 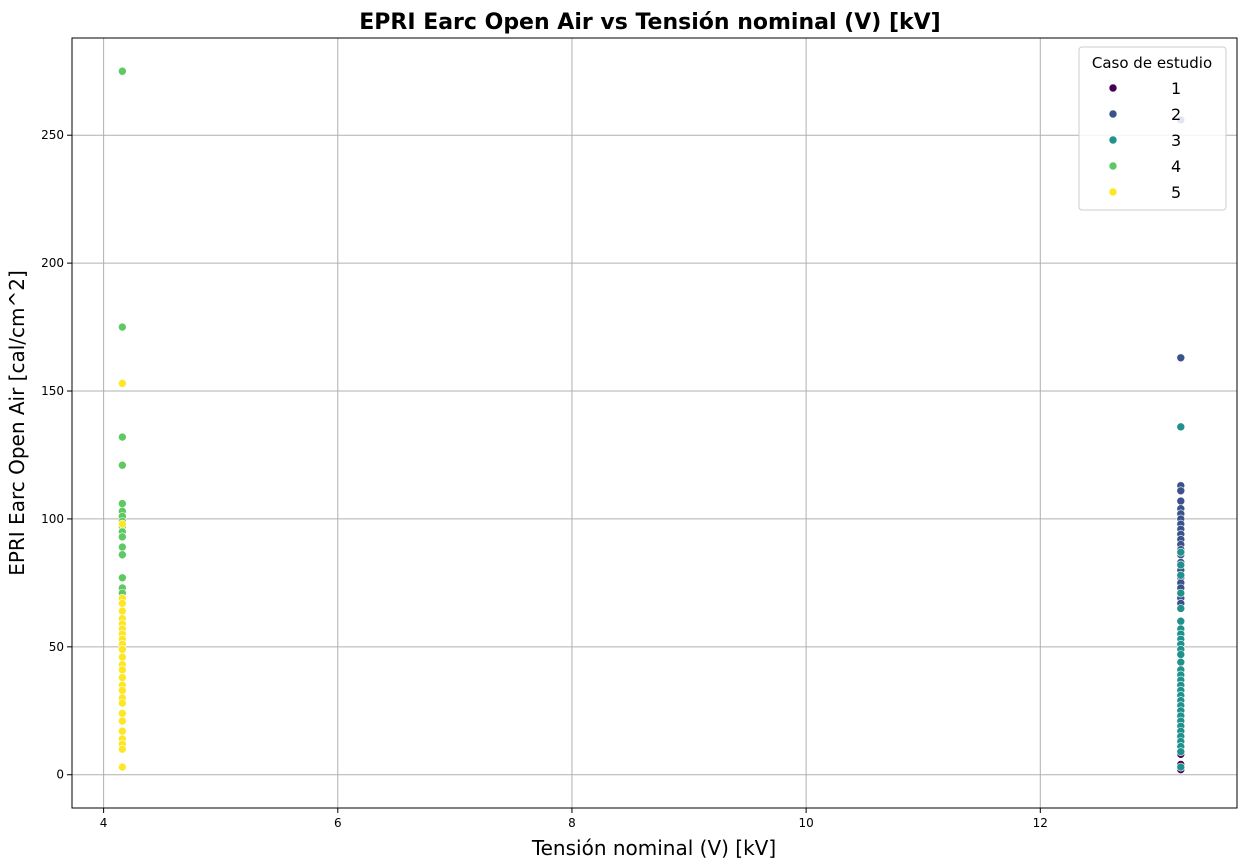 I want to click on legend-label-3: 3, so click(x=1176, y=140).